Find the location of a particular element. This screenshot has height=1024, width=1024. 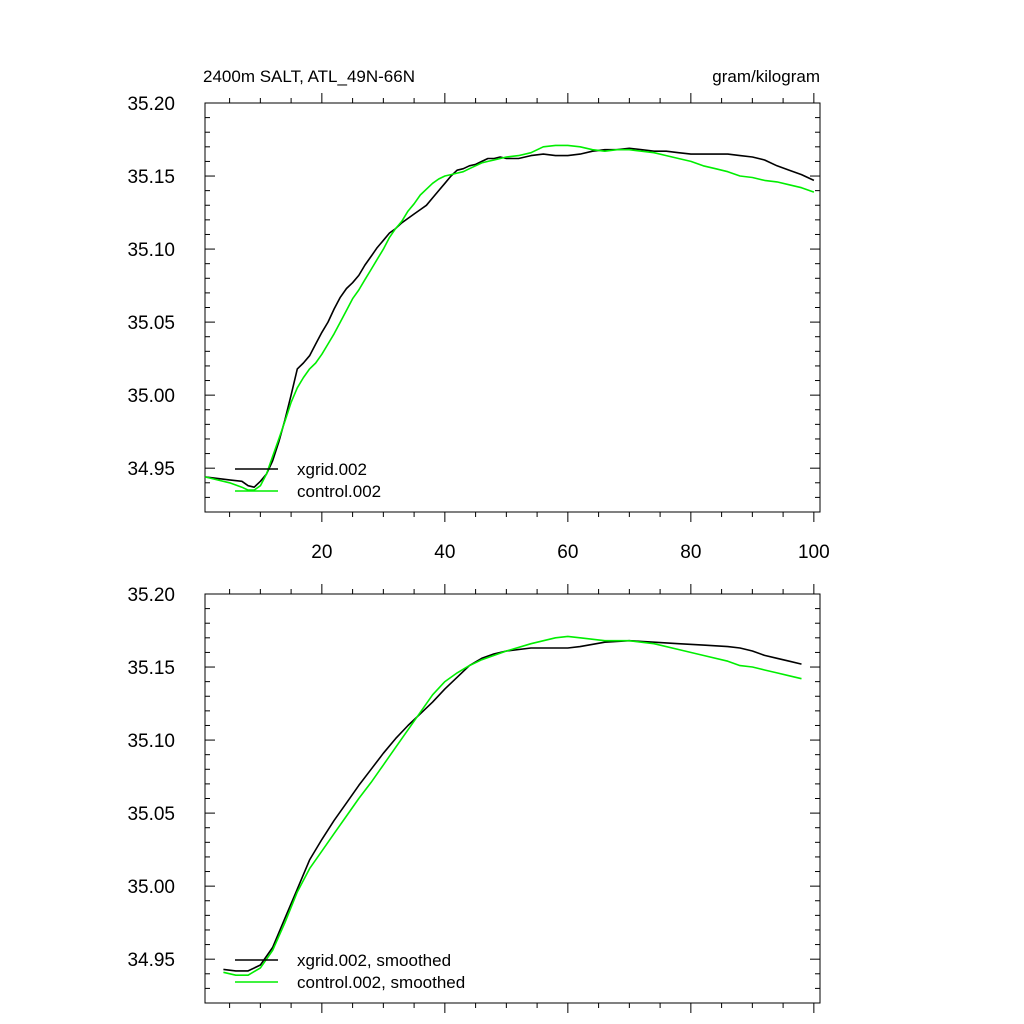

chart-title: 2400m SALT, ATL_49N-66N is located at coordinates (309, 76).